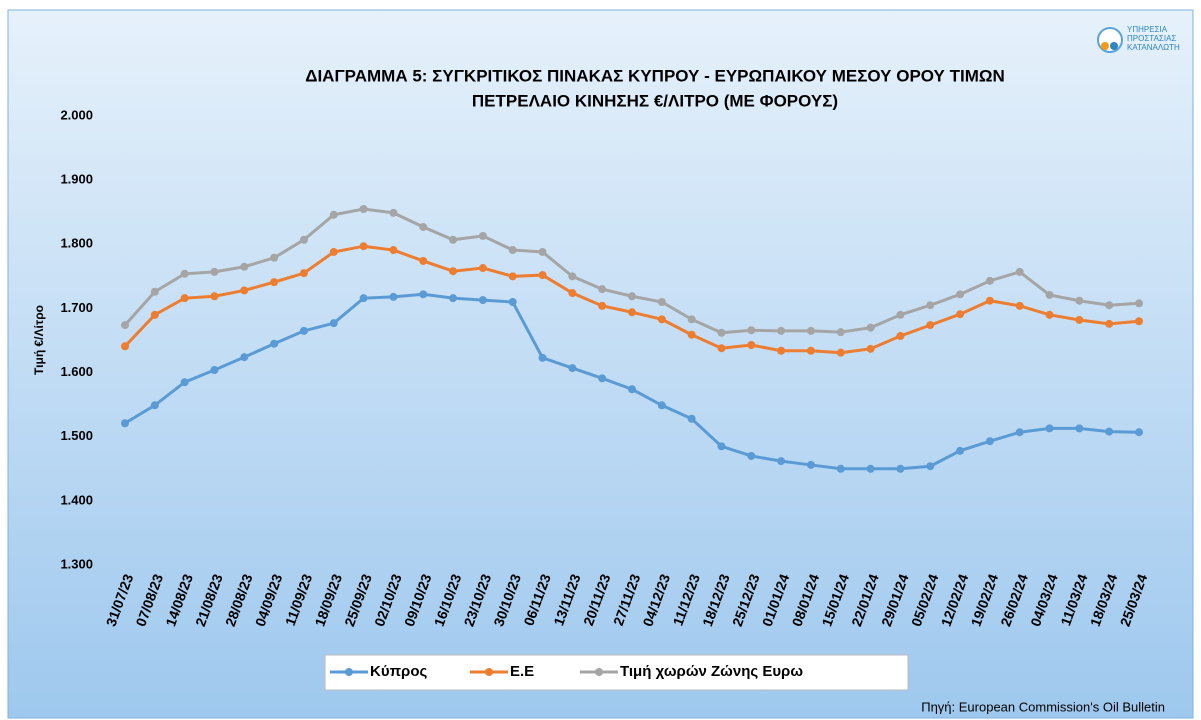 The image size is (1201, 720). What do you see at coordinates (522, 671) in the screenshot?
I see `legend-label: Ε.Ε` at bounding box center [522, 671].